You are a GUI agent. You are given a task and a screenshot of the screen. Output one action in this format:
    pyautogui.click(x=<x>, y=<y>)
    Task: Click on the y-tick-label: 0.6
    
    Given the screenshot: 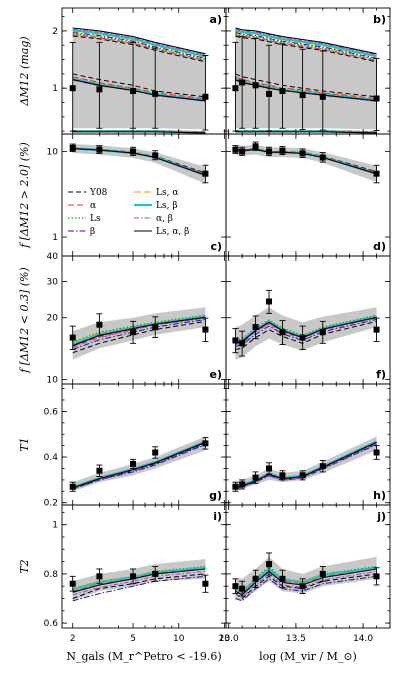 What is the action you would take?
    pyautogui.click(x=51, y=624)
    